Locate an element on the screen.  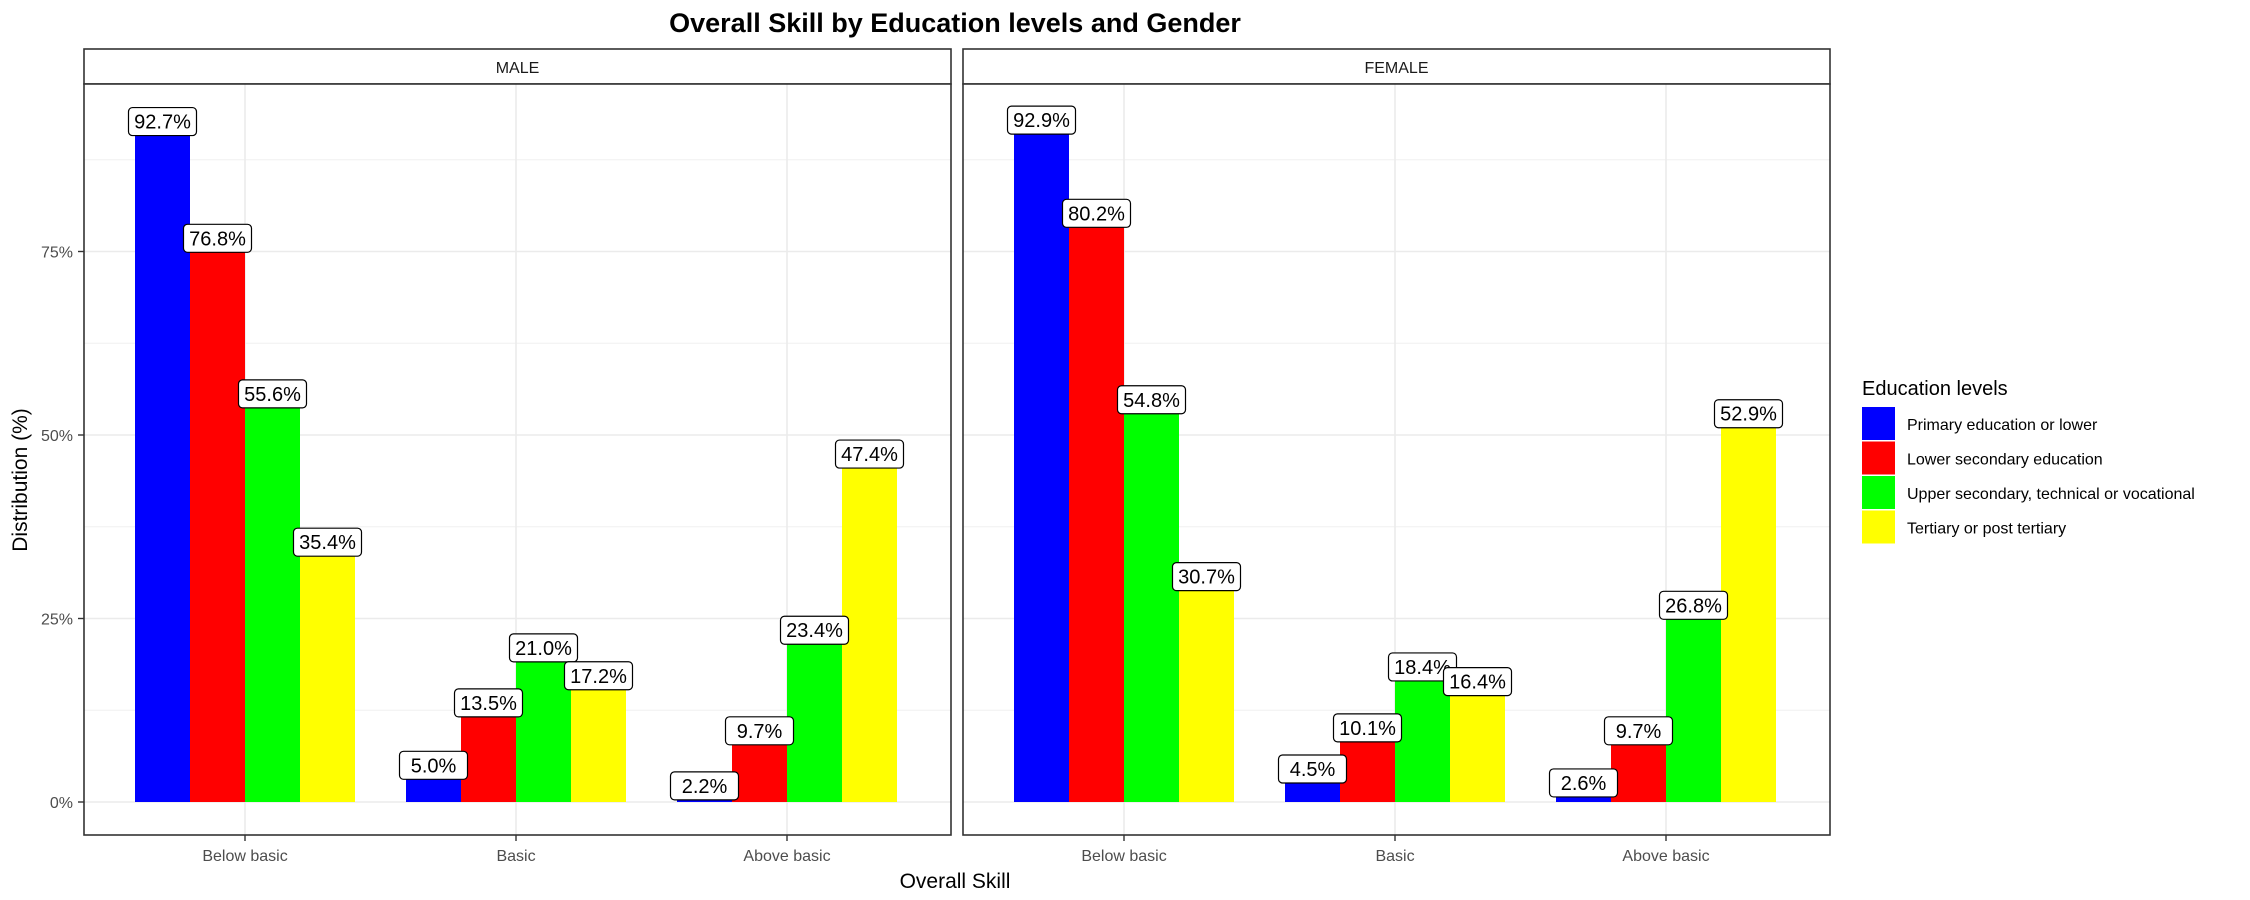
data-label-text: 30.7% is located at coordinates (1206, 578).